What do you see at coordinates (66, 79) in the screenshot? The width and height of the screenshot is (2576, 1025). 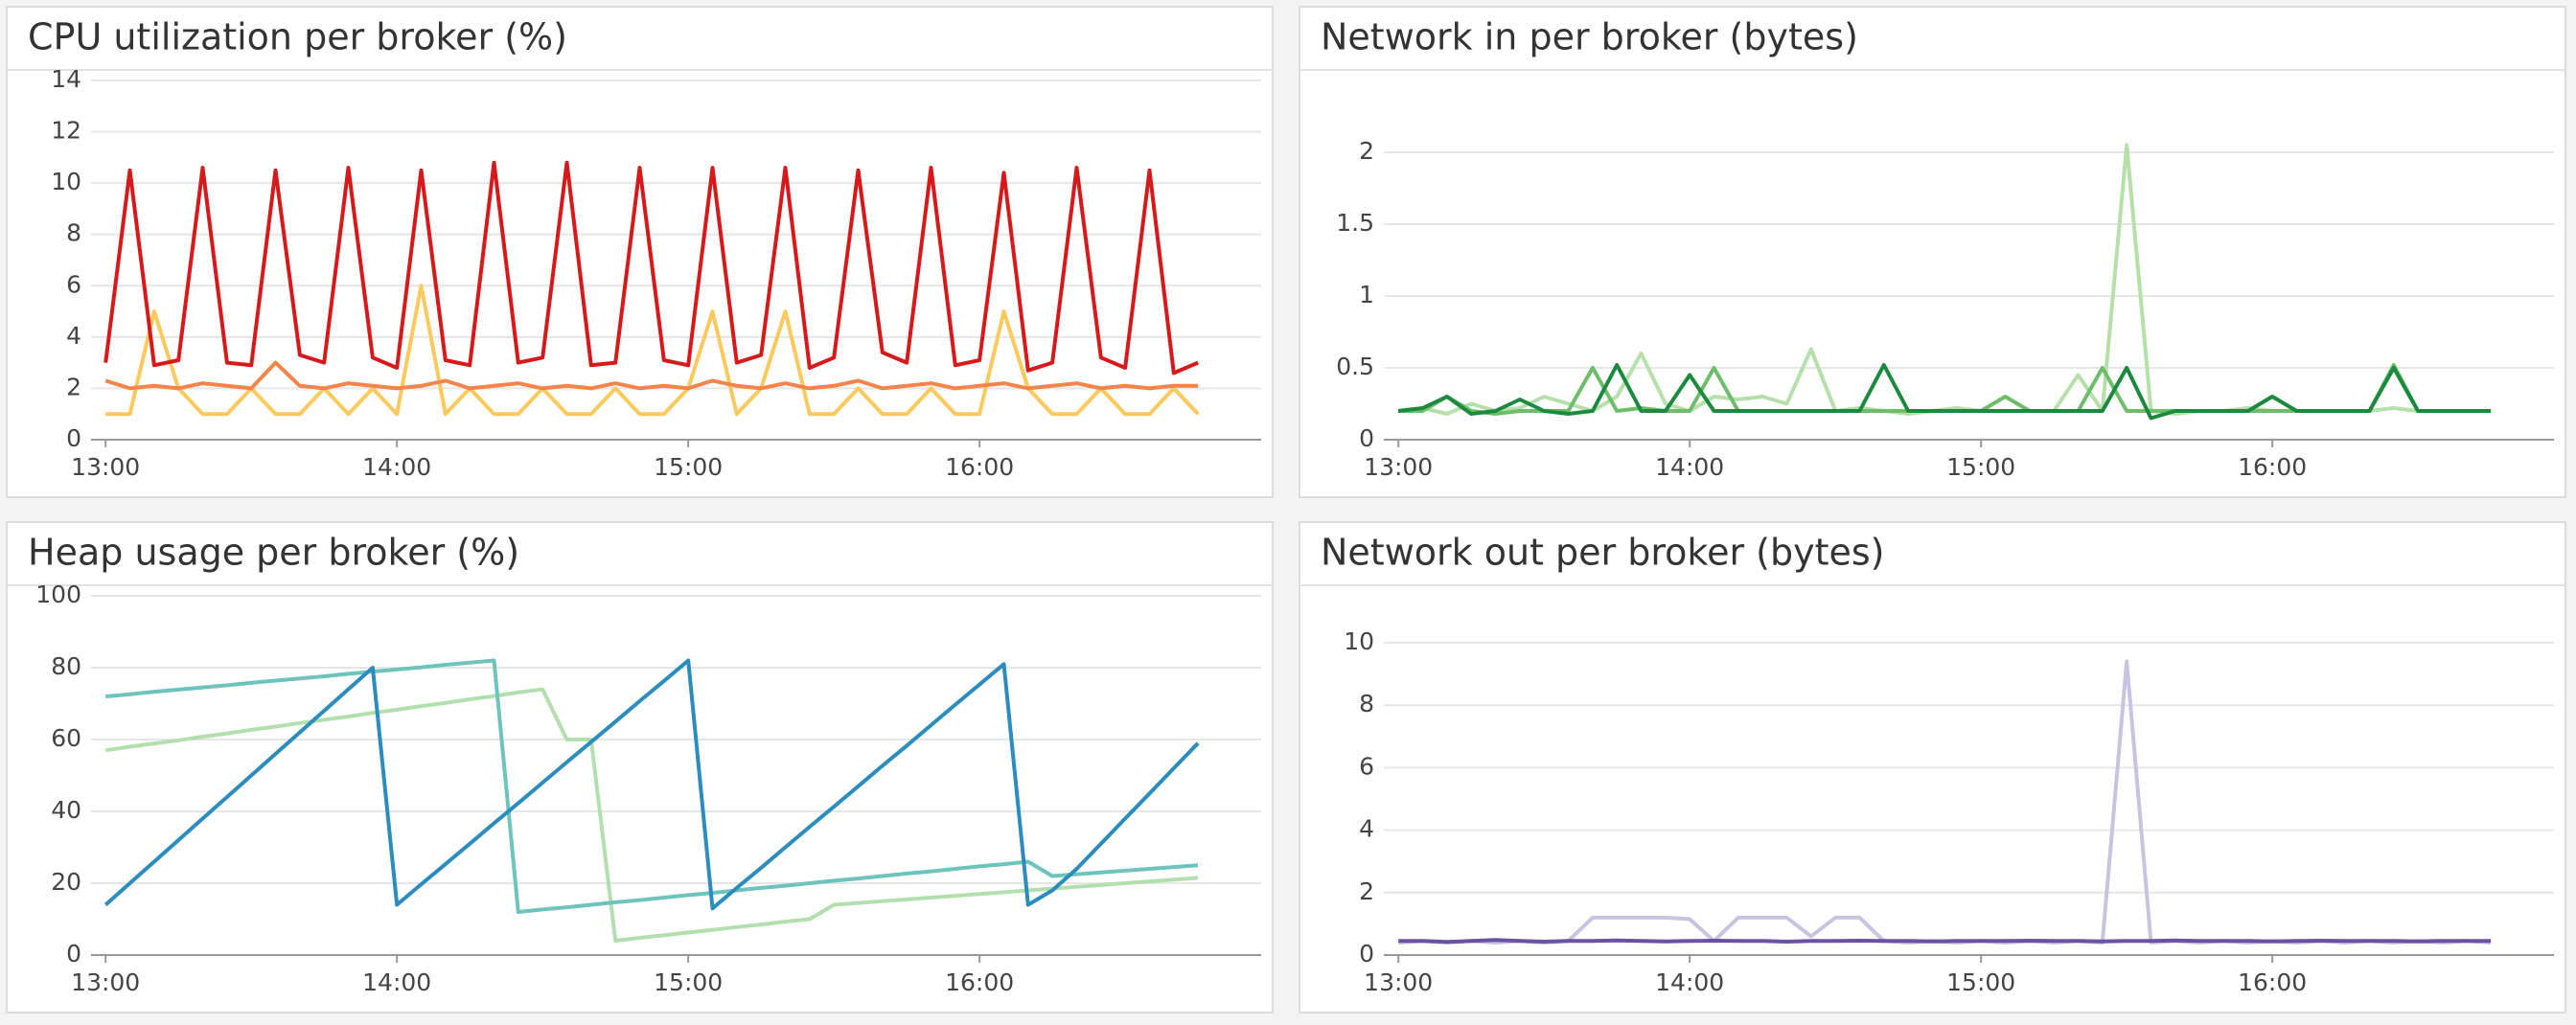 I see `y-tick-label: 14` at bounding box center [66, 79].